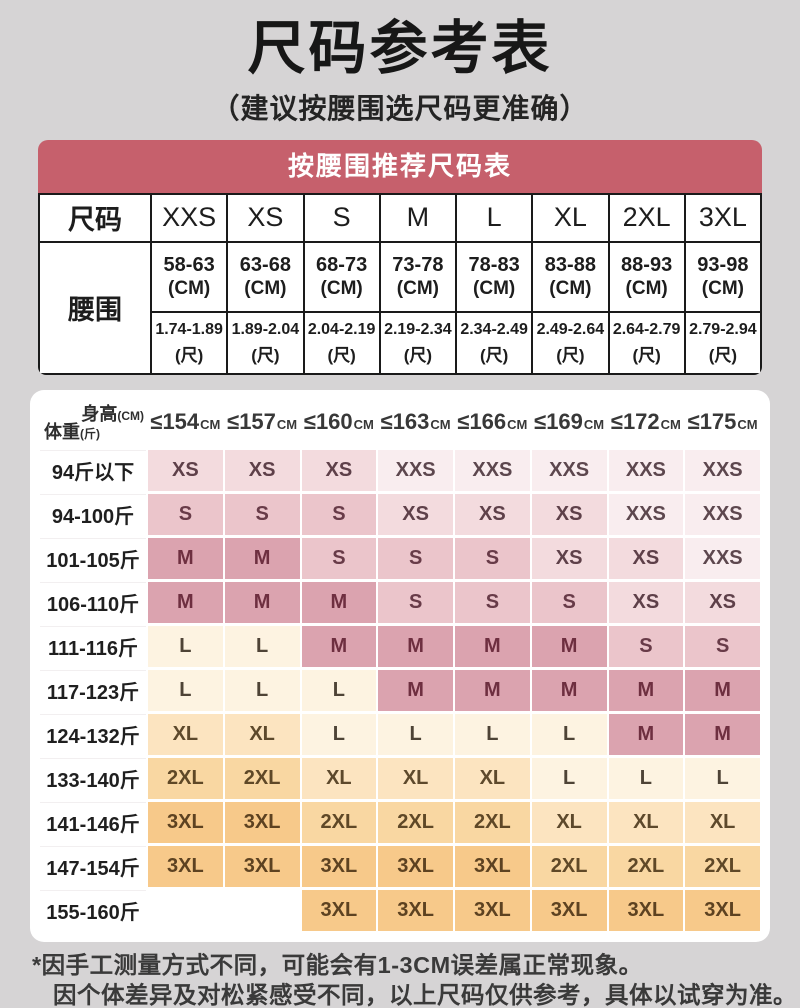  Describe the element at coordinates (189, 265) in the screenshot. I see `cm-range-value: 58-63` at that location.